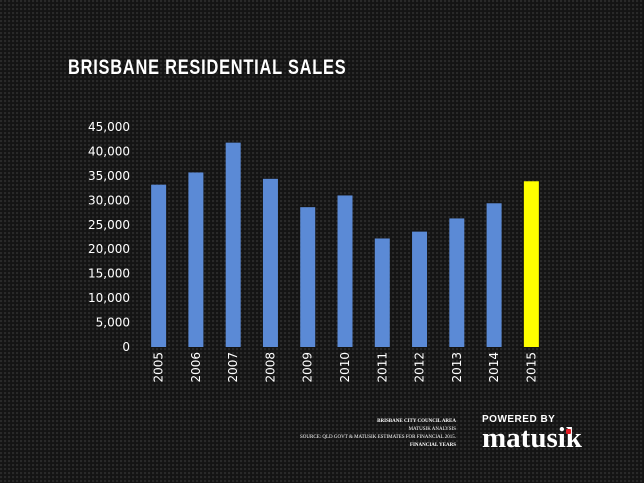  Describe the element at coordinates (308, 277) in the screenshot. I see `bar-2009` at that location.